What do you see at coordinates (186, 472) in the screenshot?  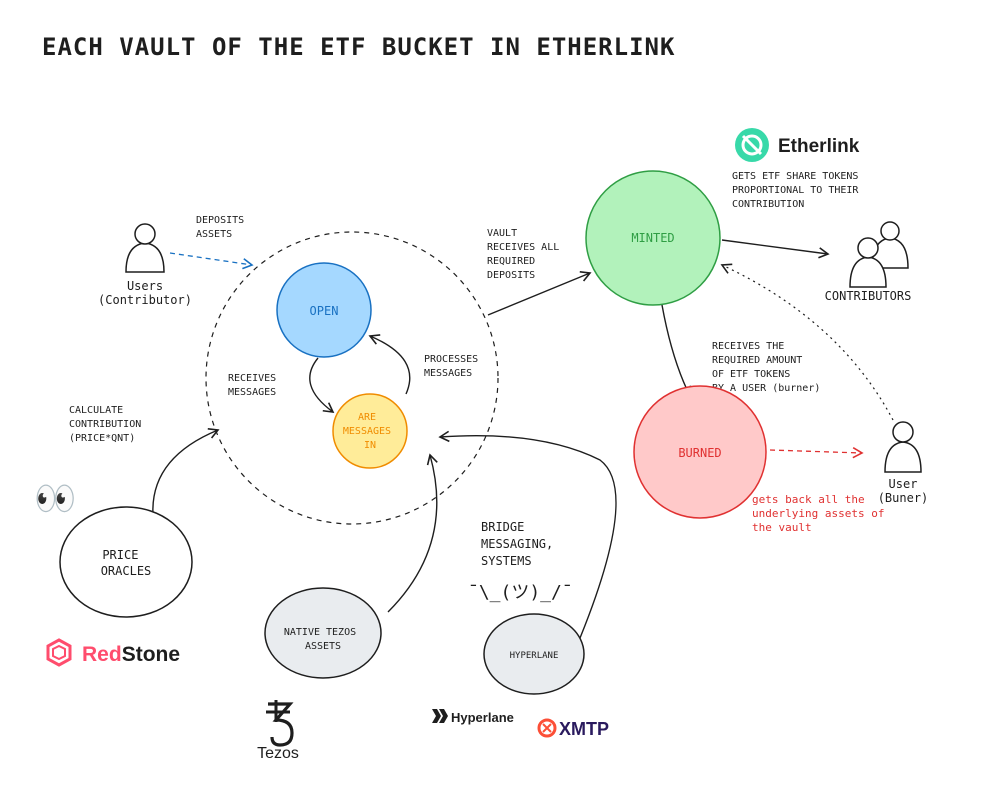 I see `oracles-to-vault-arrow` at bounding box center [186, 472].